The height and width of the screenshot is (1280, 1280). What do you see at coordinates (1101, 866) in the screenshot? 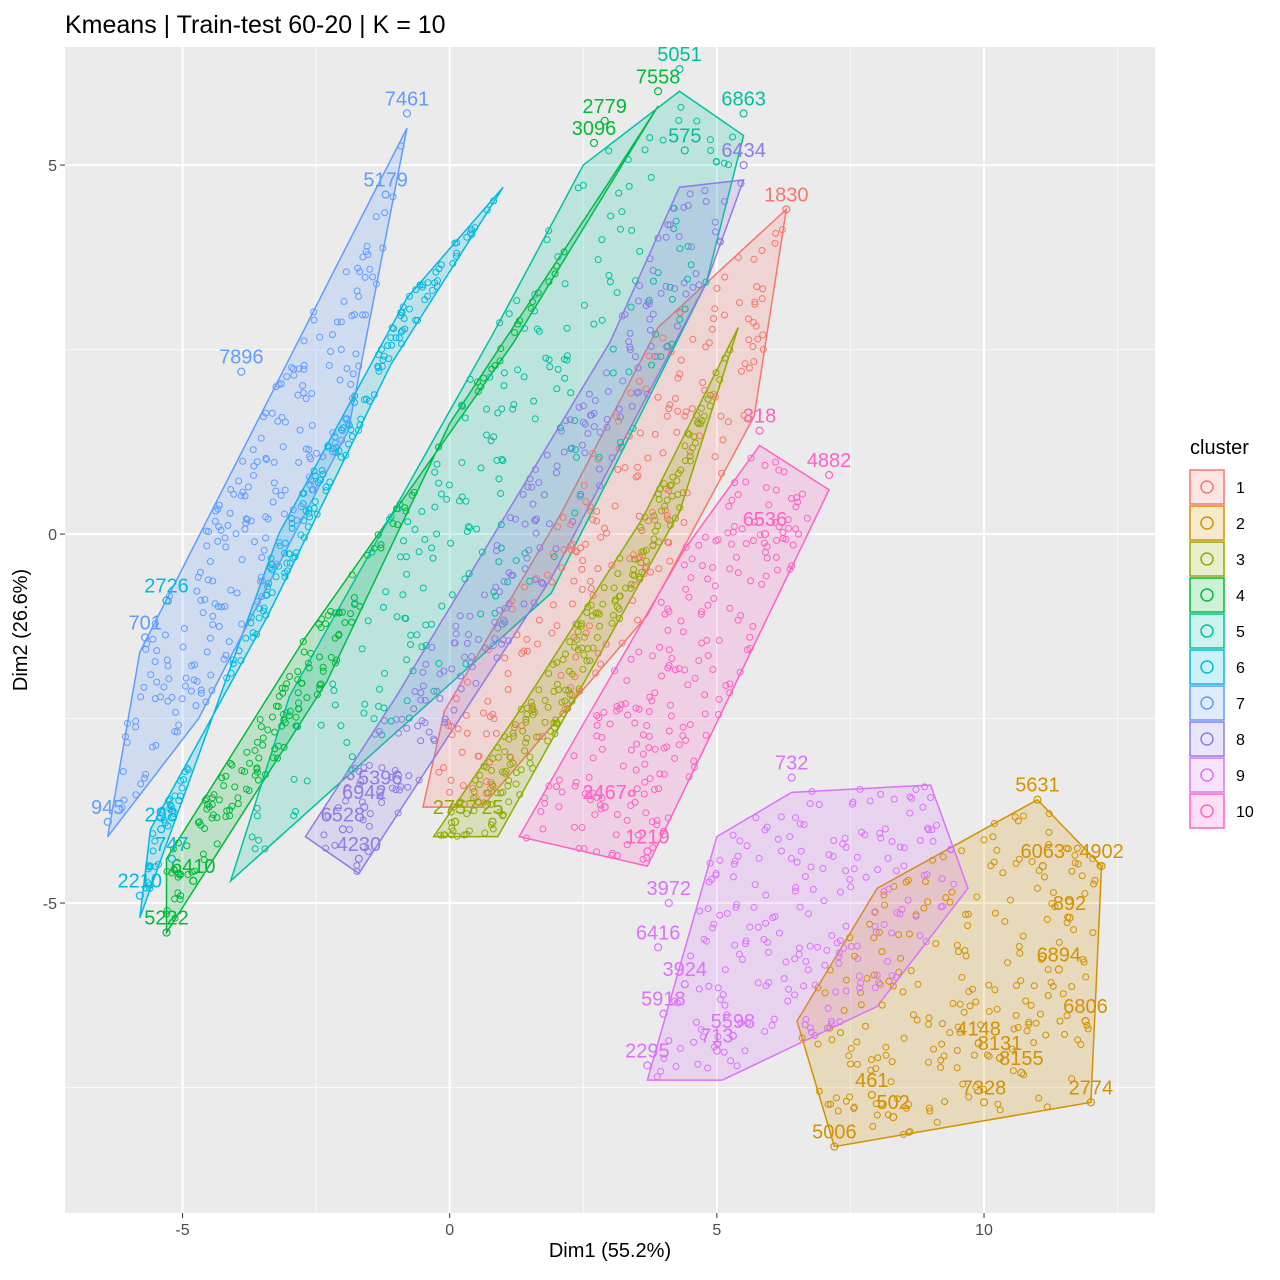
I see `cluster-2-labeled-point` at bounding box center [1101, 866].